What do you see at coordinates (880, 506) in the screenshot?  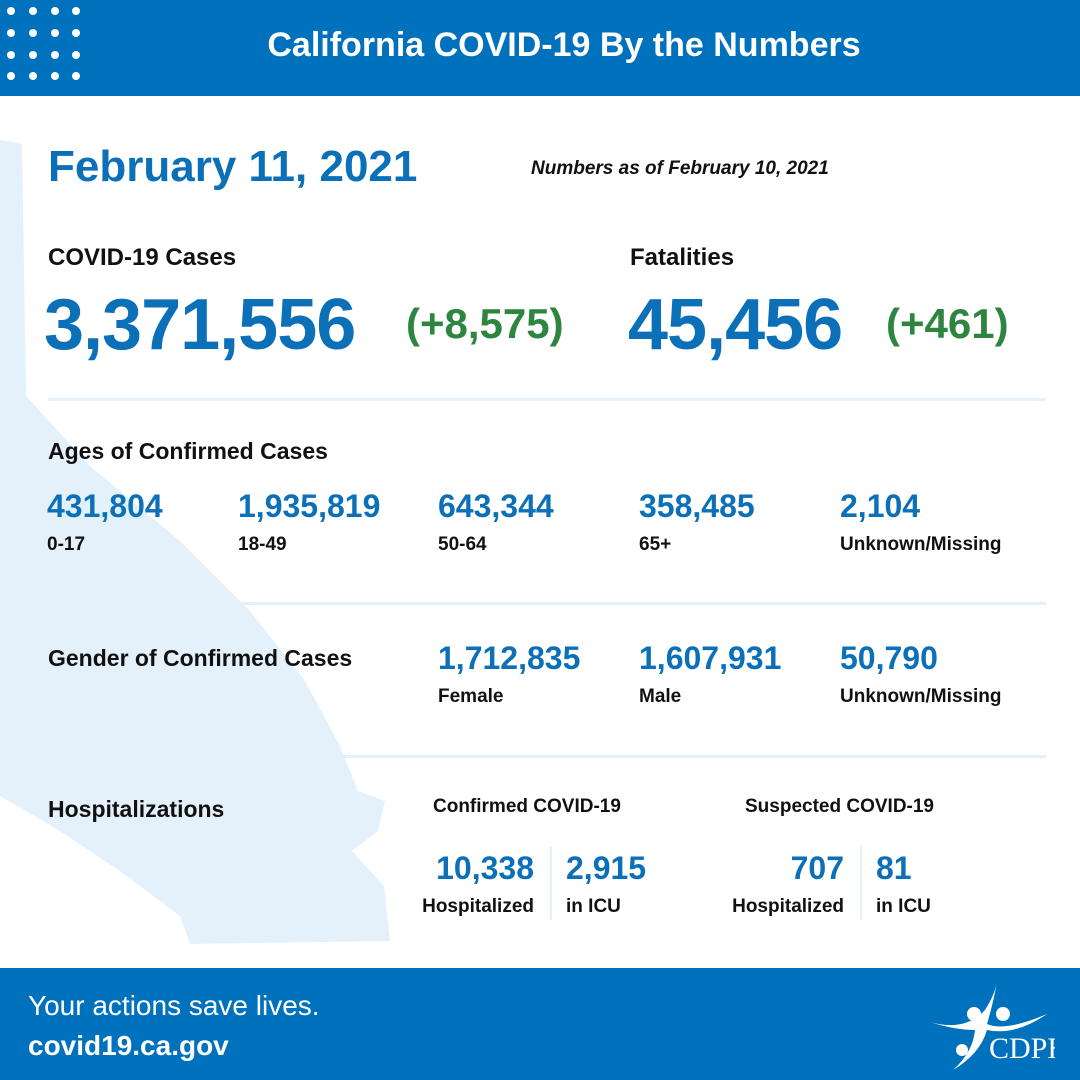 I see `ages-value: 2,104` at bounding box center [880, 506].